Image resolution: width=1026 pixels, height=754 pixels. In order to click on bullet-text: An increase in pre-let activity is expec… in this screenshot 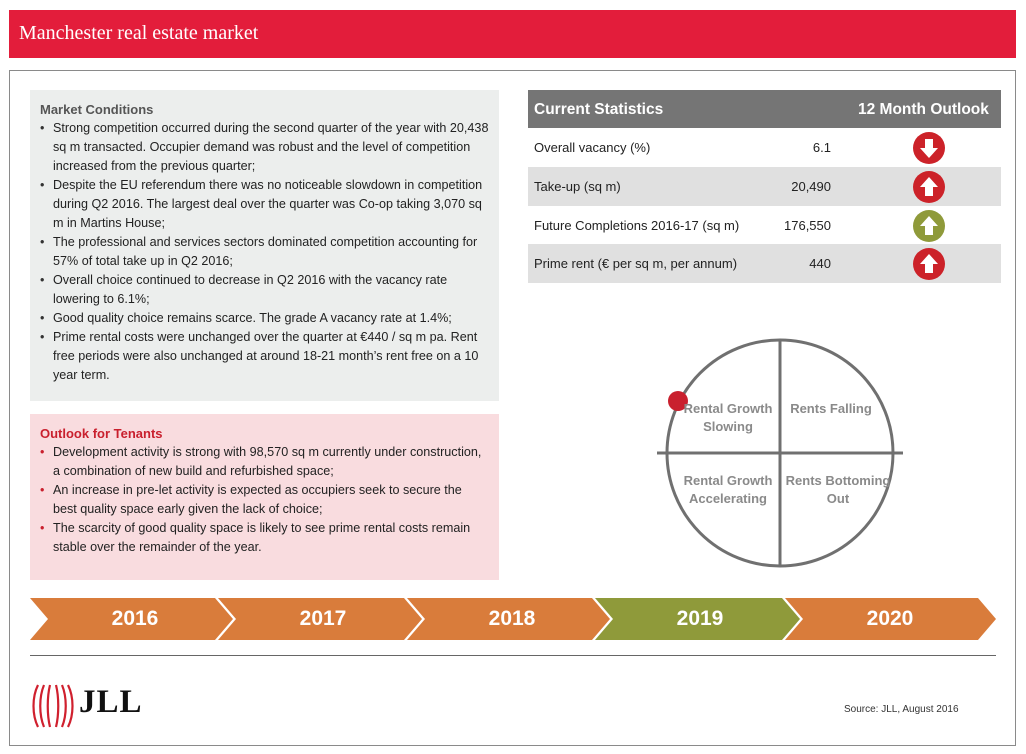, I will do `click(257, 499)`.